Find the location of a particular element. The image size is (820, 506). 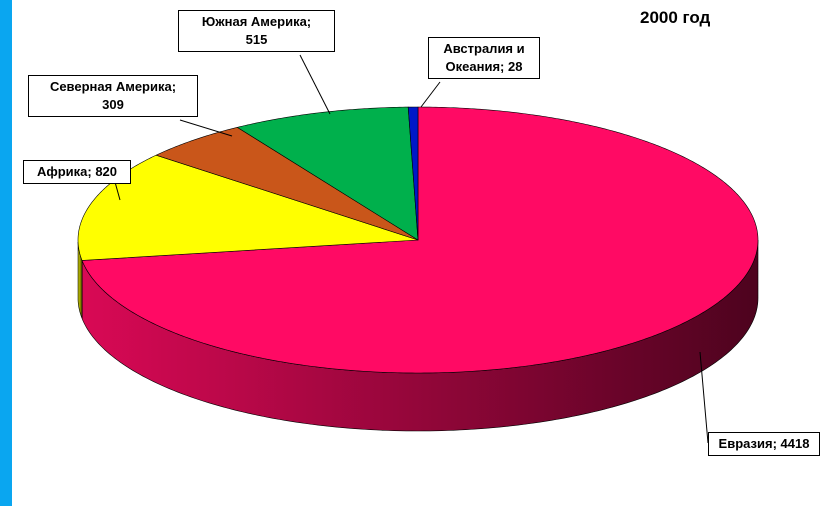

data-label: Африка; 820 is located at coordinates (77, 172).